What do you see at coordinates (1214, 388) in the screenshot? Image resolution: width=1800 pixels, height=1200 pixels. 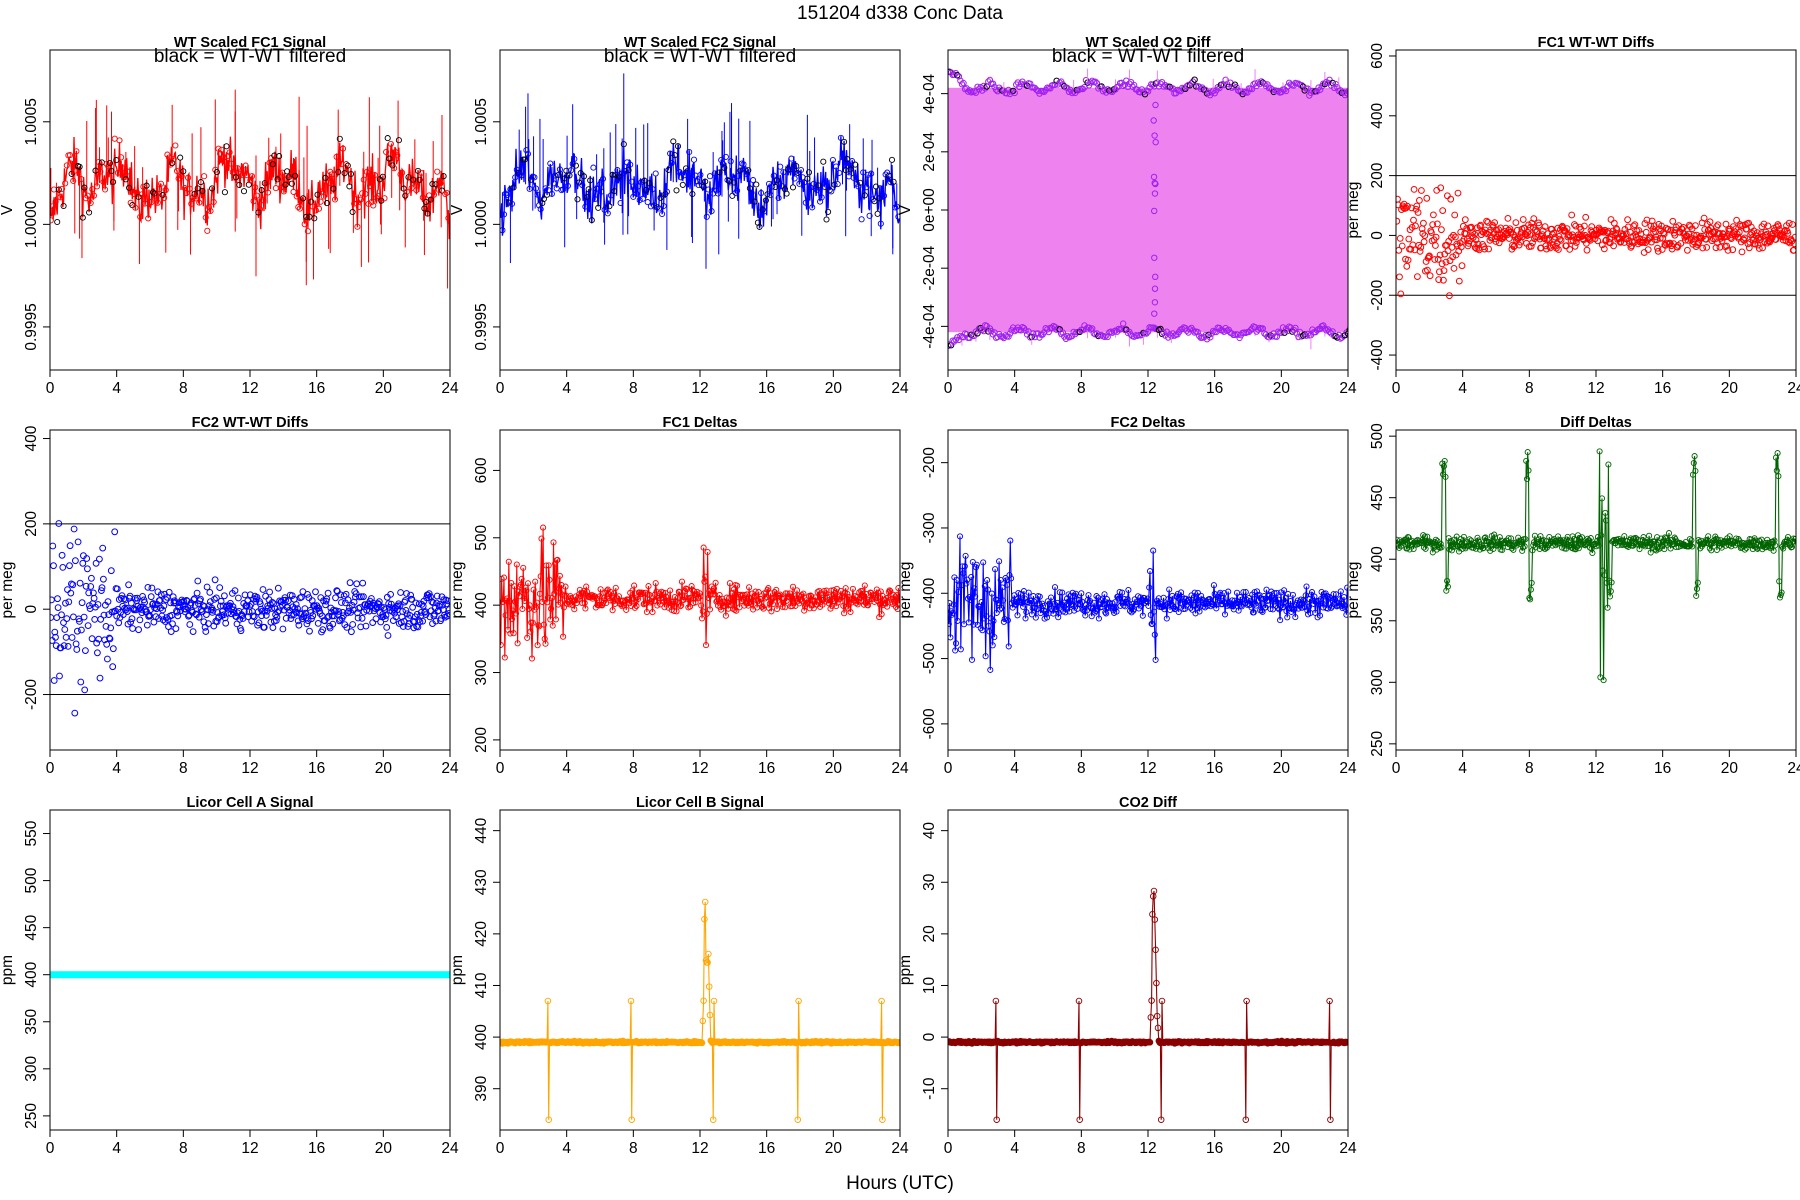 I see `x-tick-label: 16` at bounding box center [1214, 388].